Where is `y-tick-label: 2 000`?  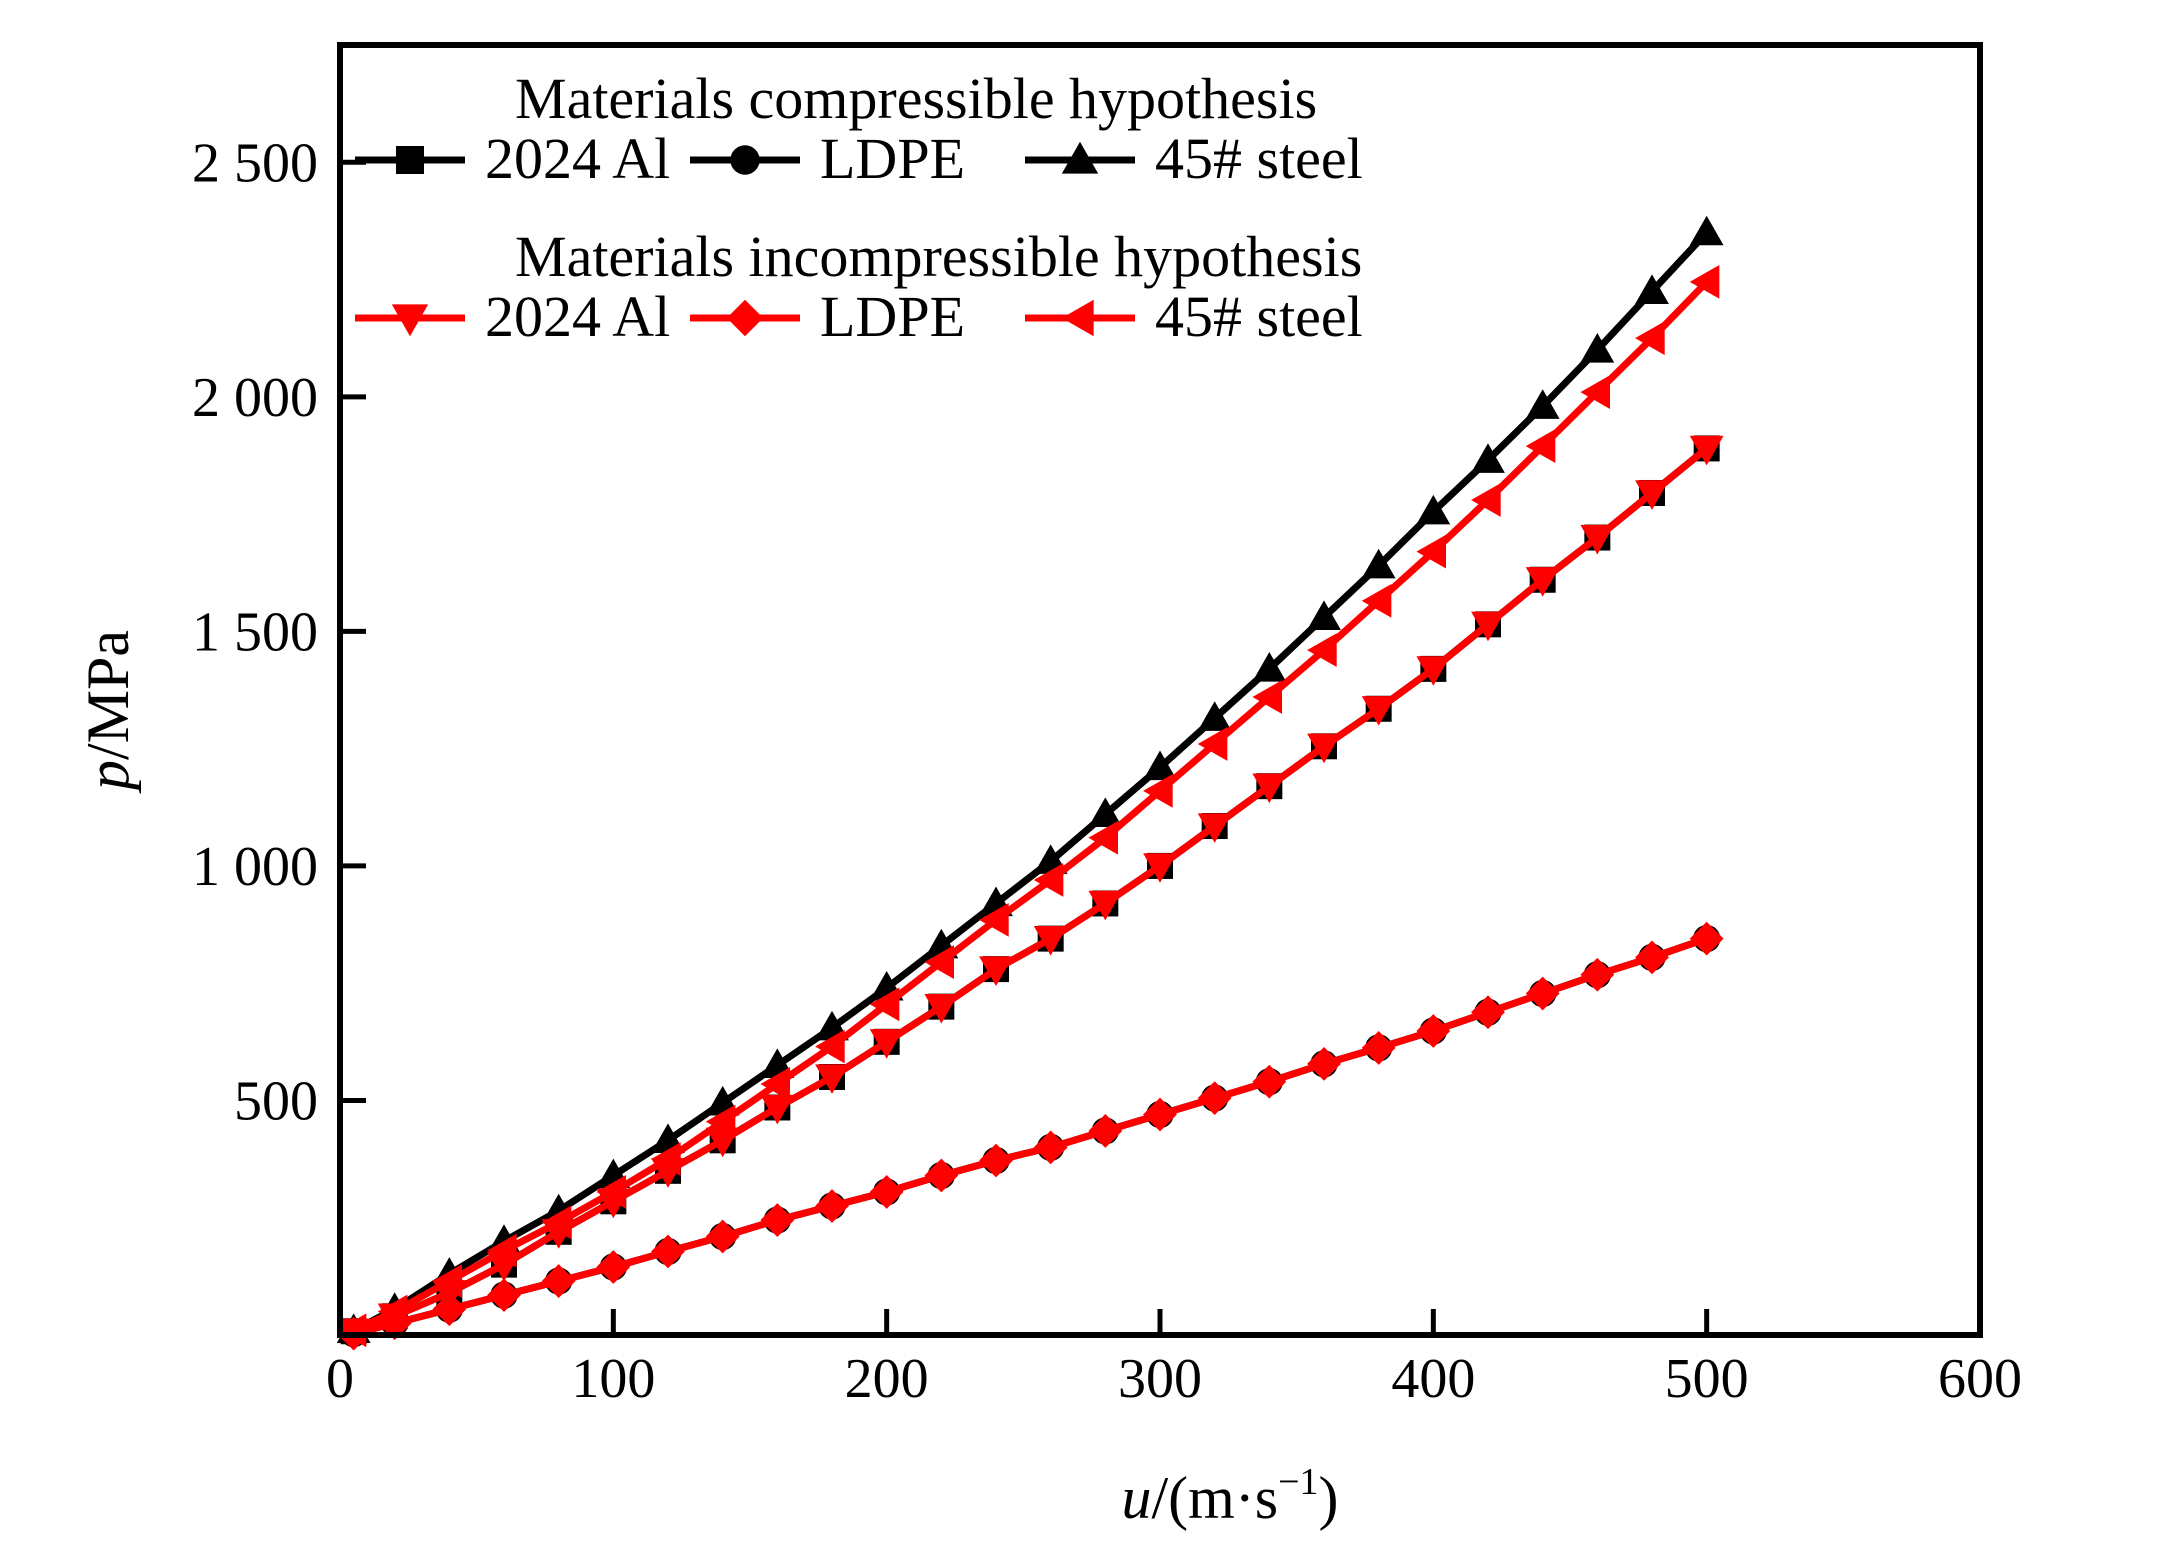
y-tick-label: 2 000 is located at coordinates (255, 398).